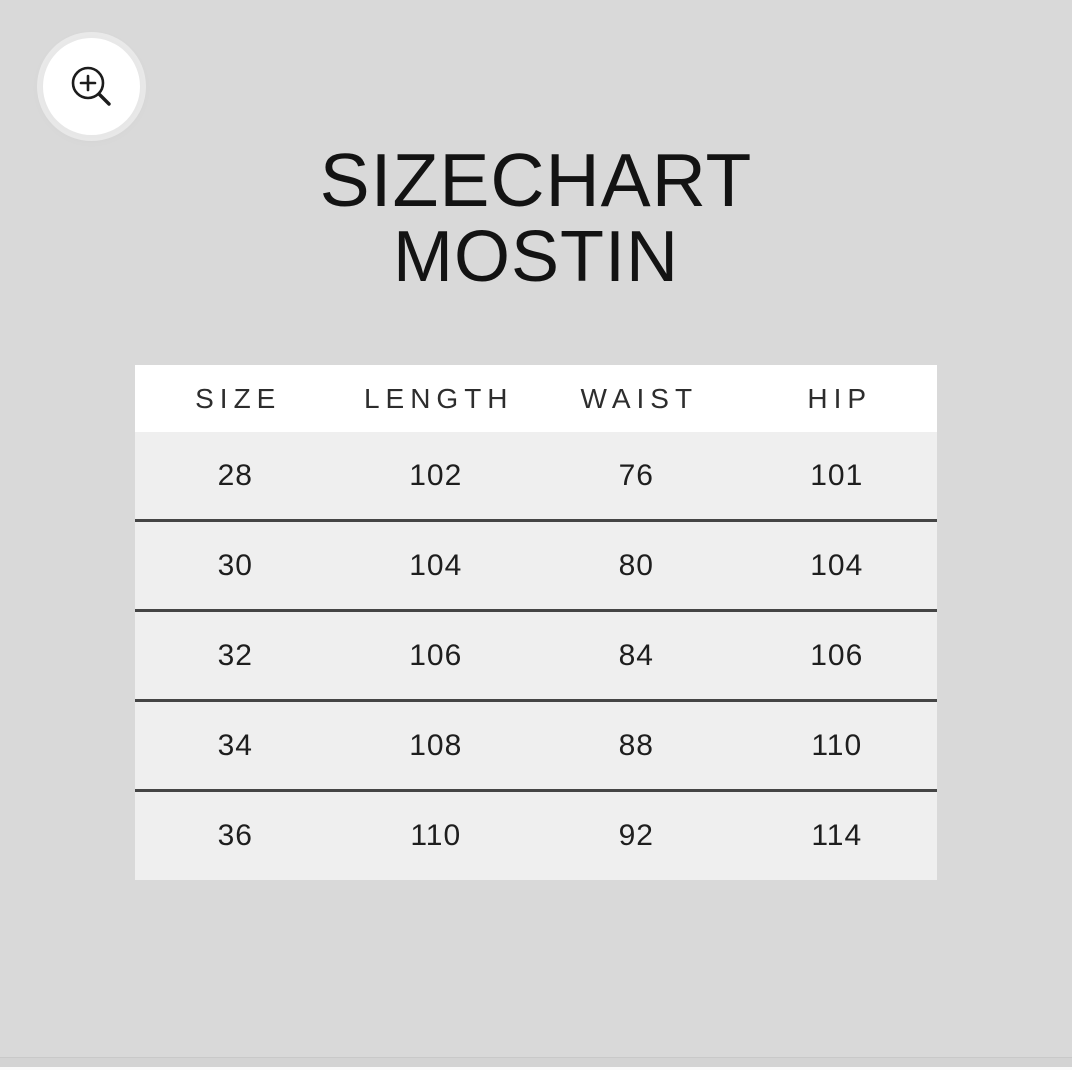 This screenshot has width=1072, height=1070. I want to click on table-row: 28 102 76 101, so click(536, 477).